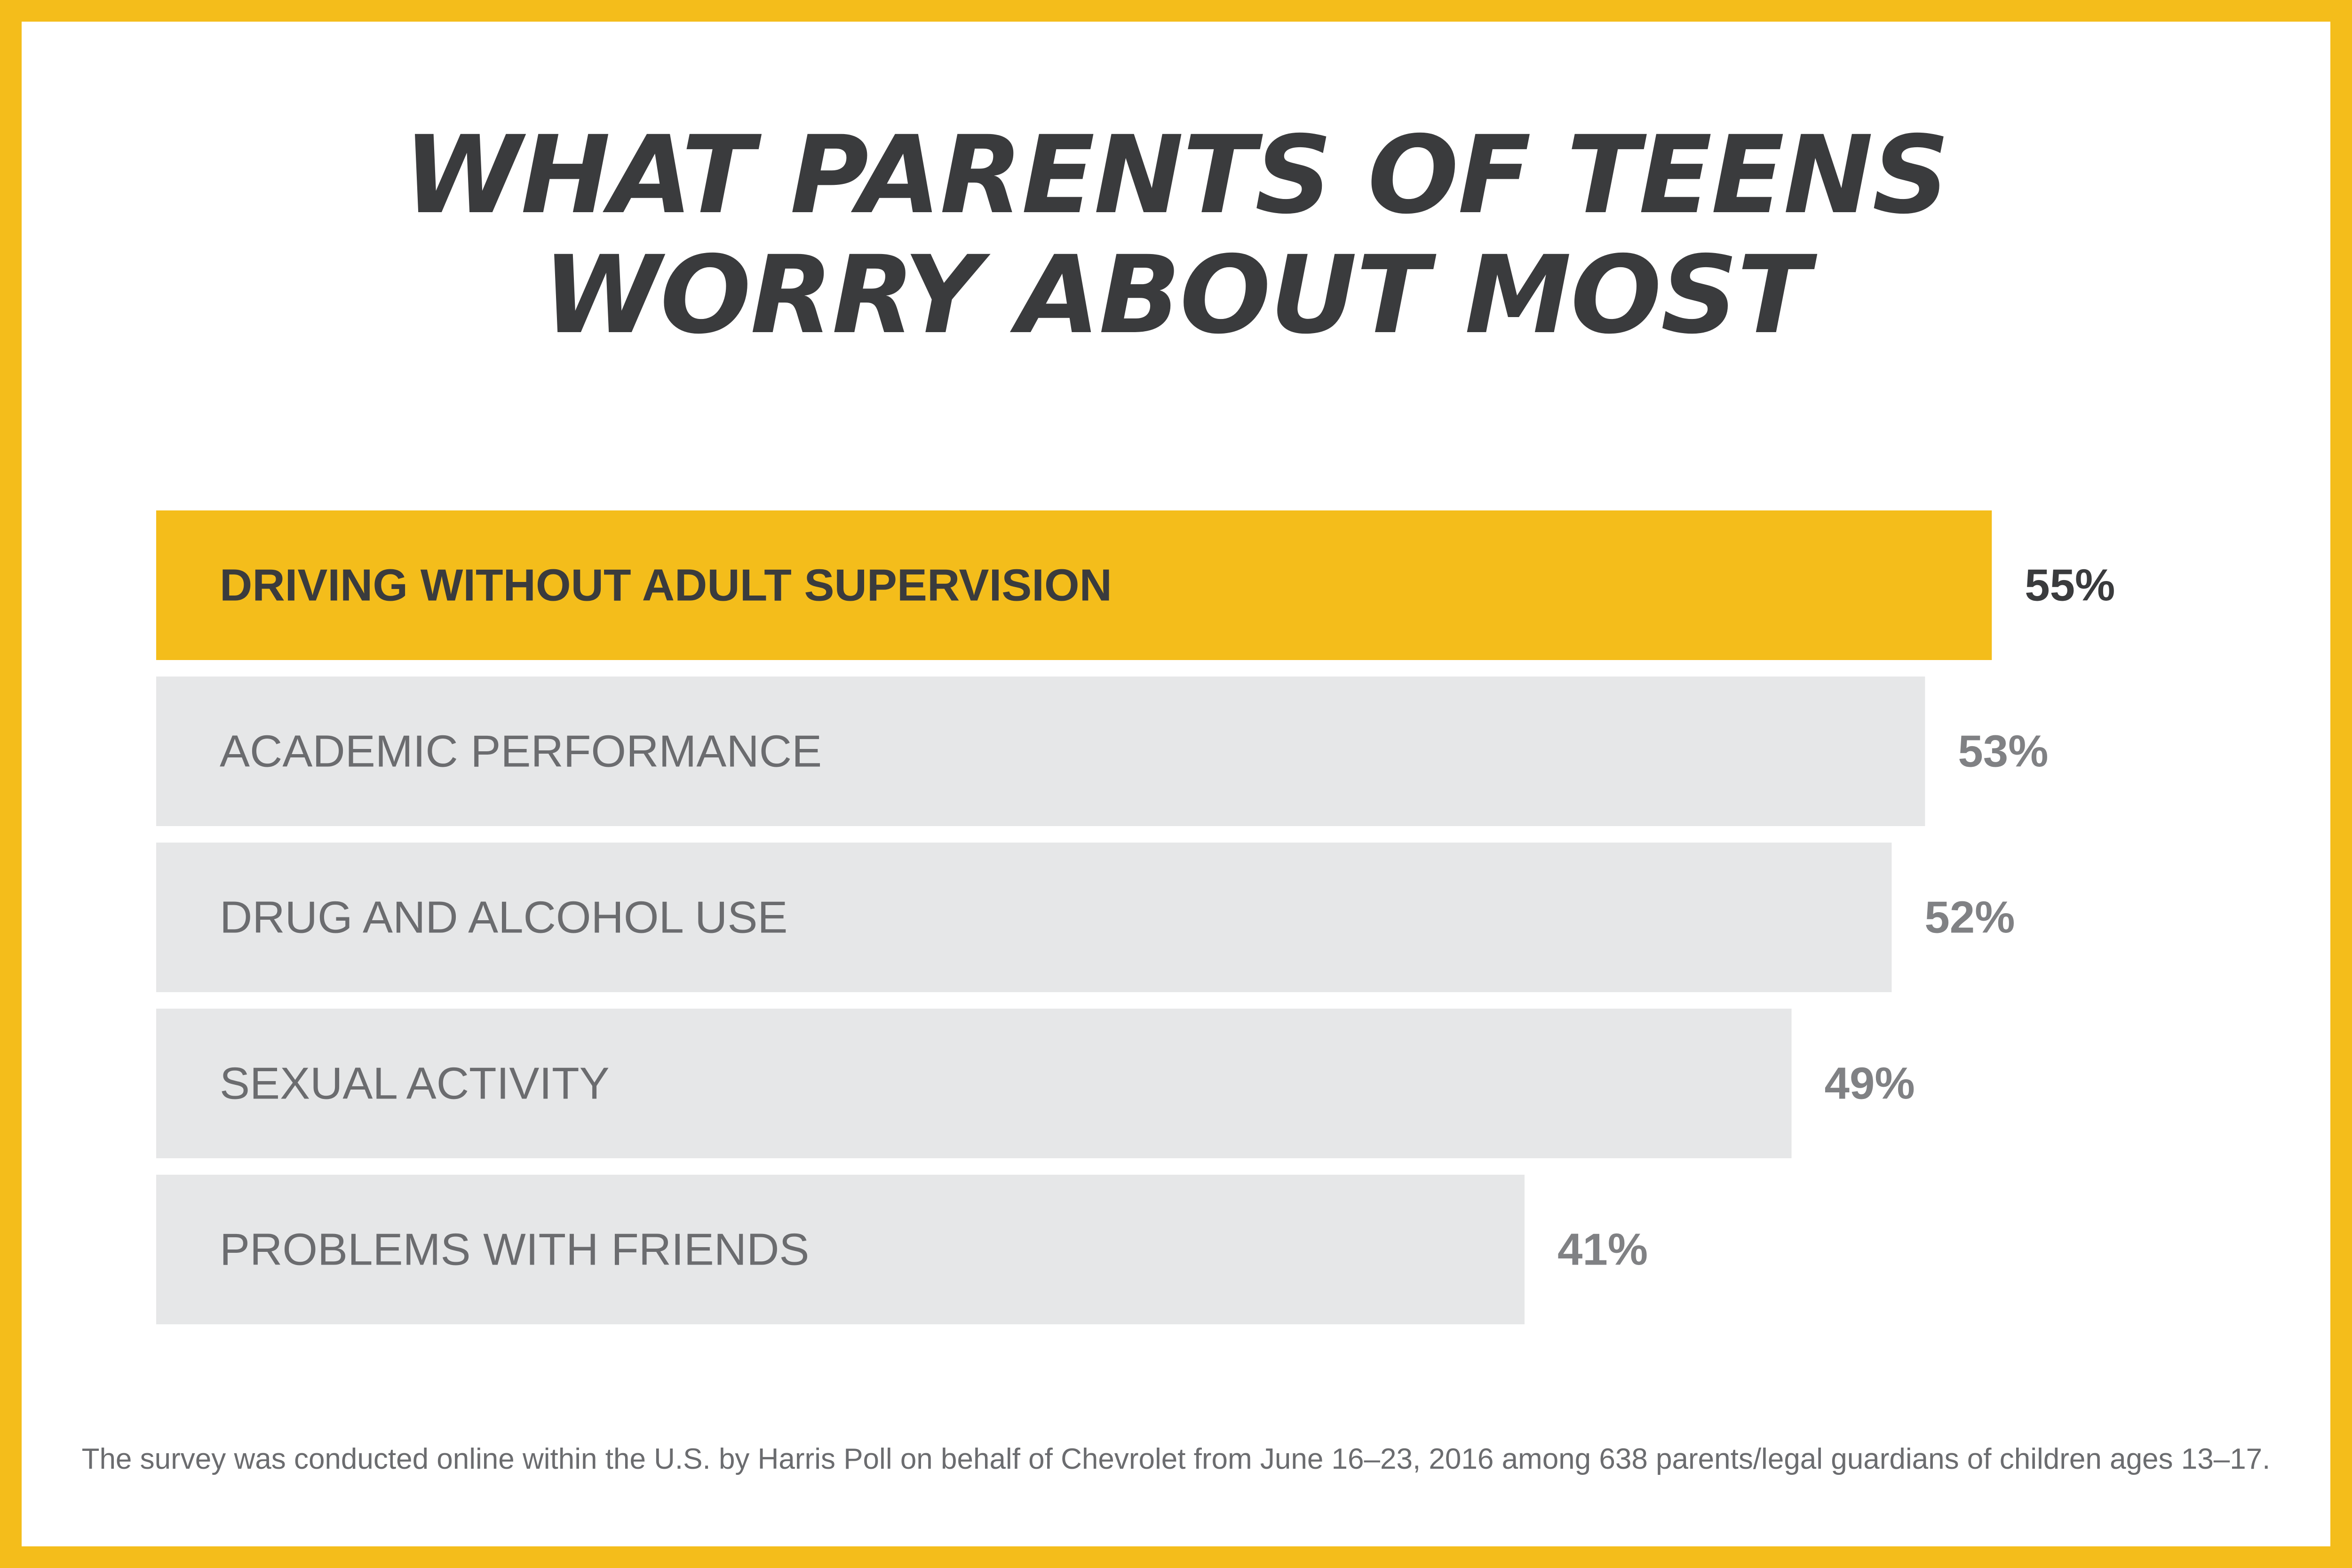 This screenshot has width=2352, height=1568. What do you see at coordinates (415, 1084) in the screenshot?
I see `bar-label-4: SEXUAL ACTIVITY` at bounding box center [415, 1084].